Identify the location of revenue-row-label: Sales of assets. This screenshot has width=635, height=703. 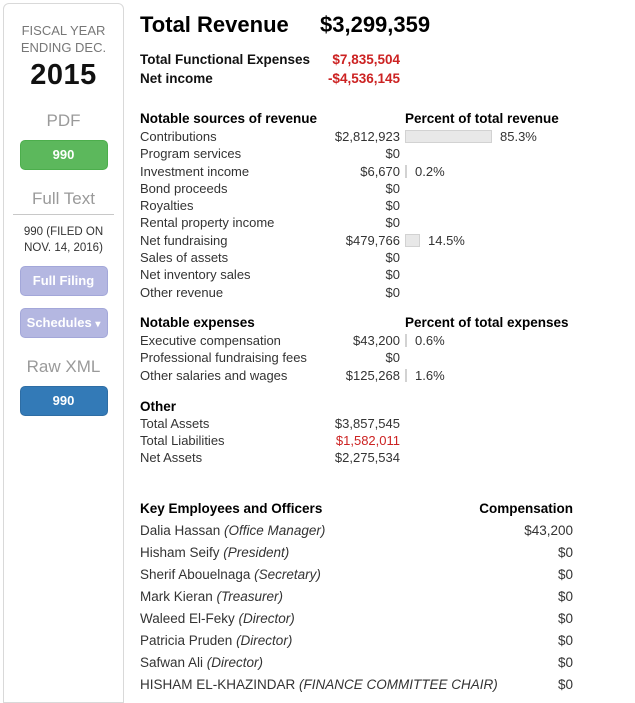
(184, 258).